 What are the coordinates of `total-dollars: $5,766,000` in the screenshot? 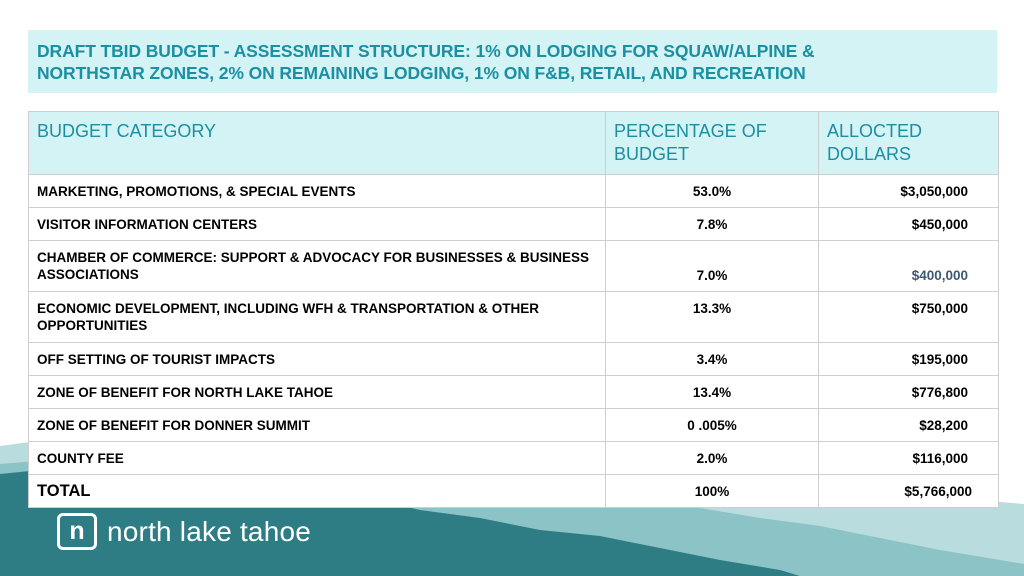 It's located at (908, 491).